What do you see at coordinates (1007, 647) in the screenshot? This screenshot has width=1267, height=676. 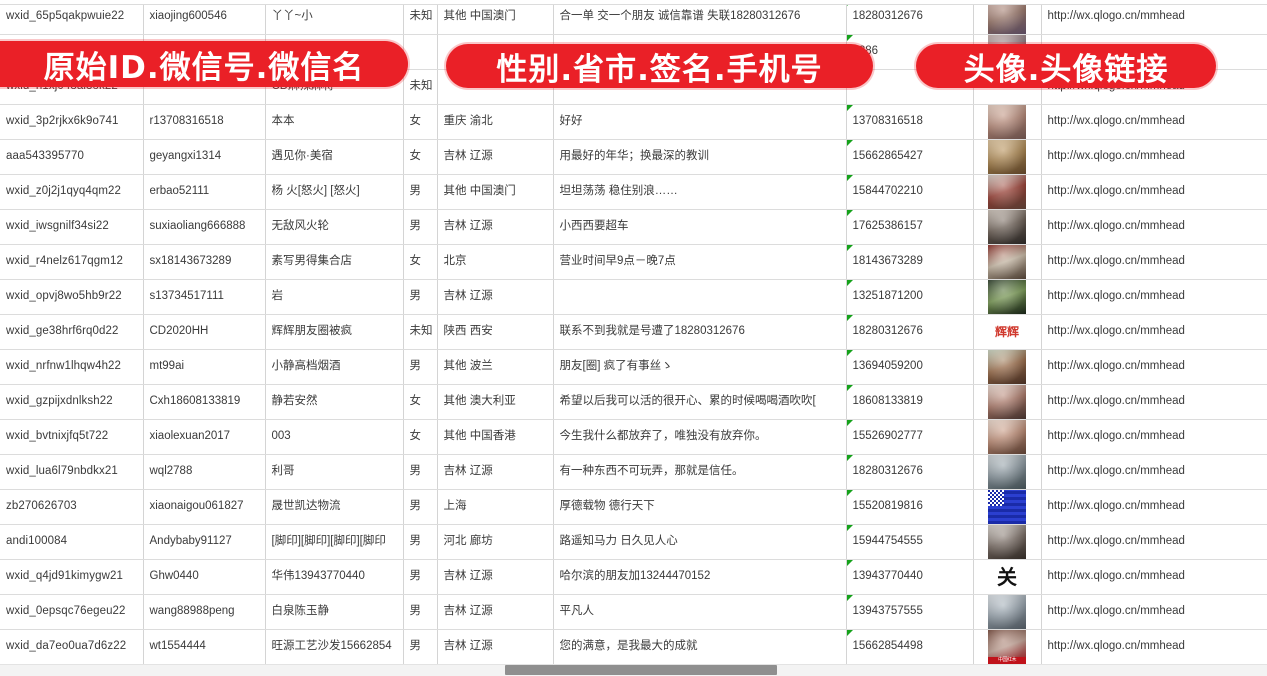 I see `cell-avatar: 中国红木` at bounding box center [1007, 647].